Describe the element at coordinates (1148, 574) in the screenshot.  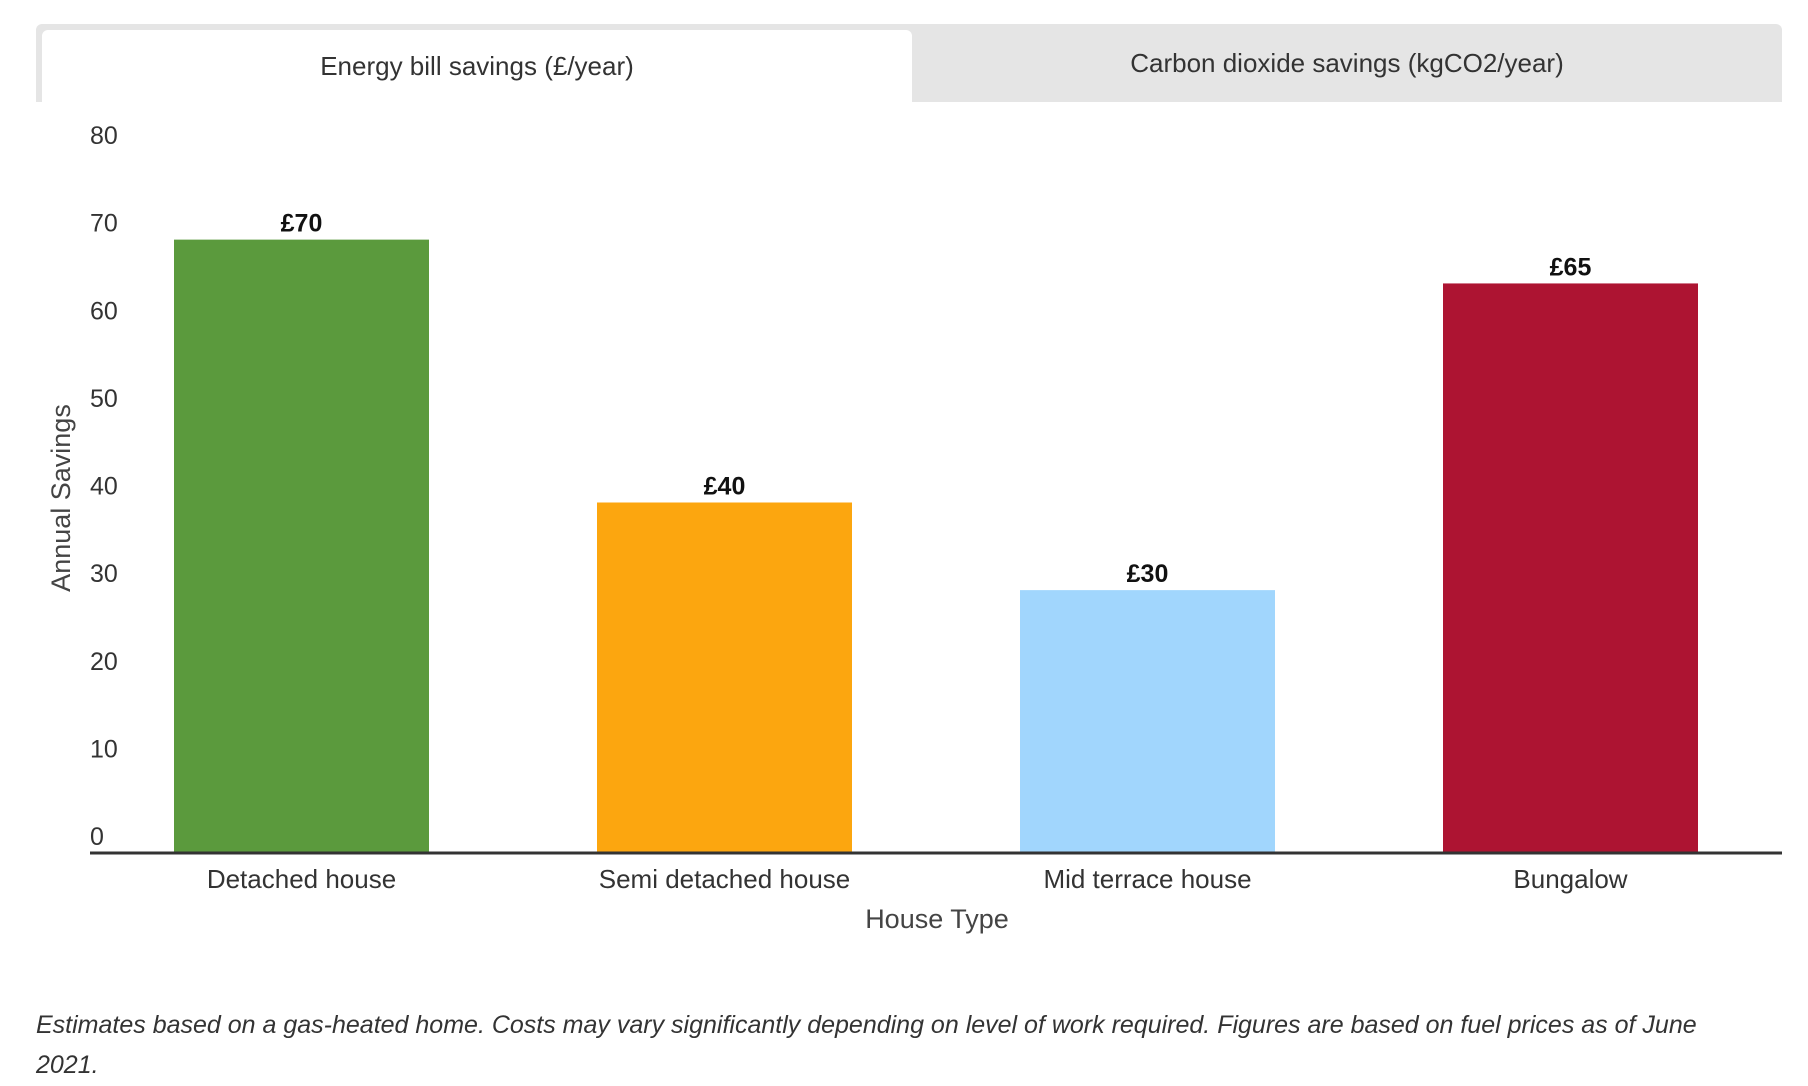
I see `bar-value-label: £30` at that location.